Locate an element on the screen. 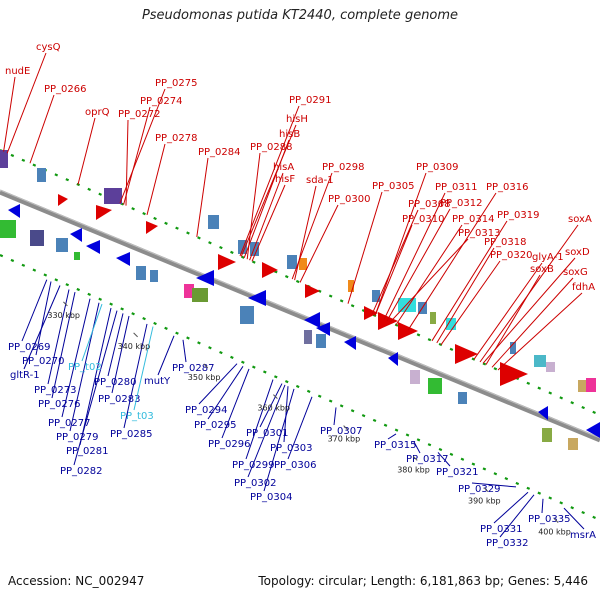  reverse-gene-label: PP_0281 is located at coordinates (89, 382).